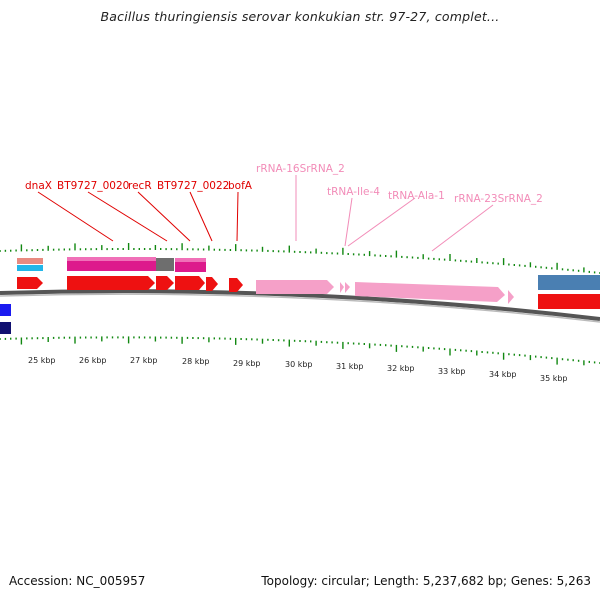 This screenshot has width=600, height=600. I want to click on tick-track-bottom, so click(300, 351).